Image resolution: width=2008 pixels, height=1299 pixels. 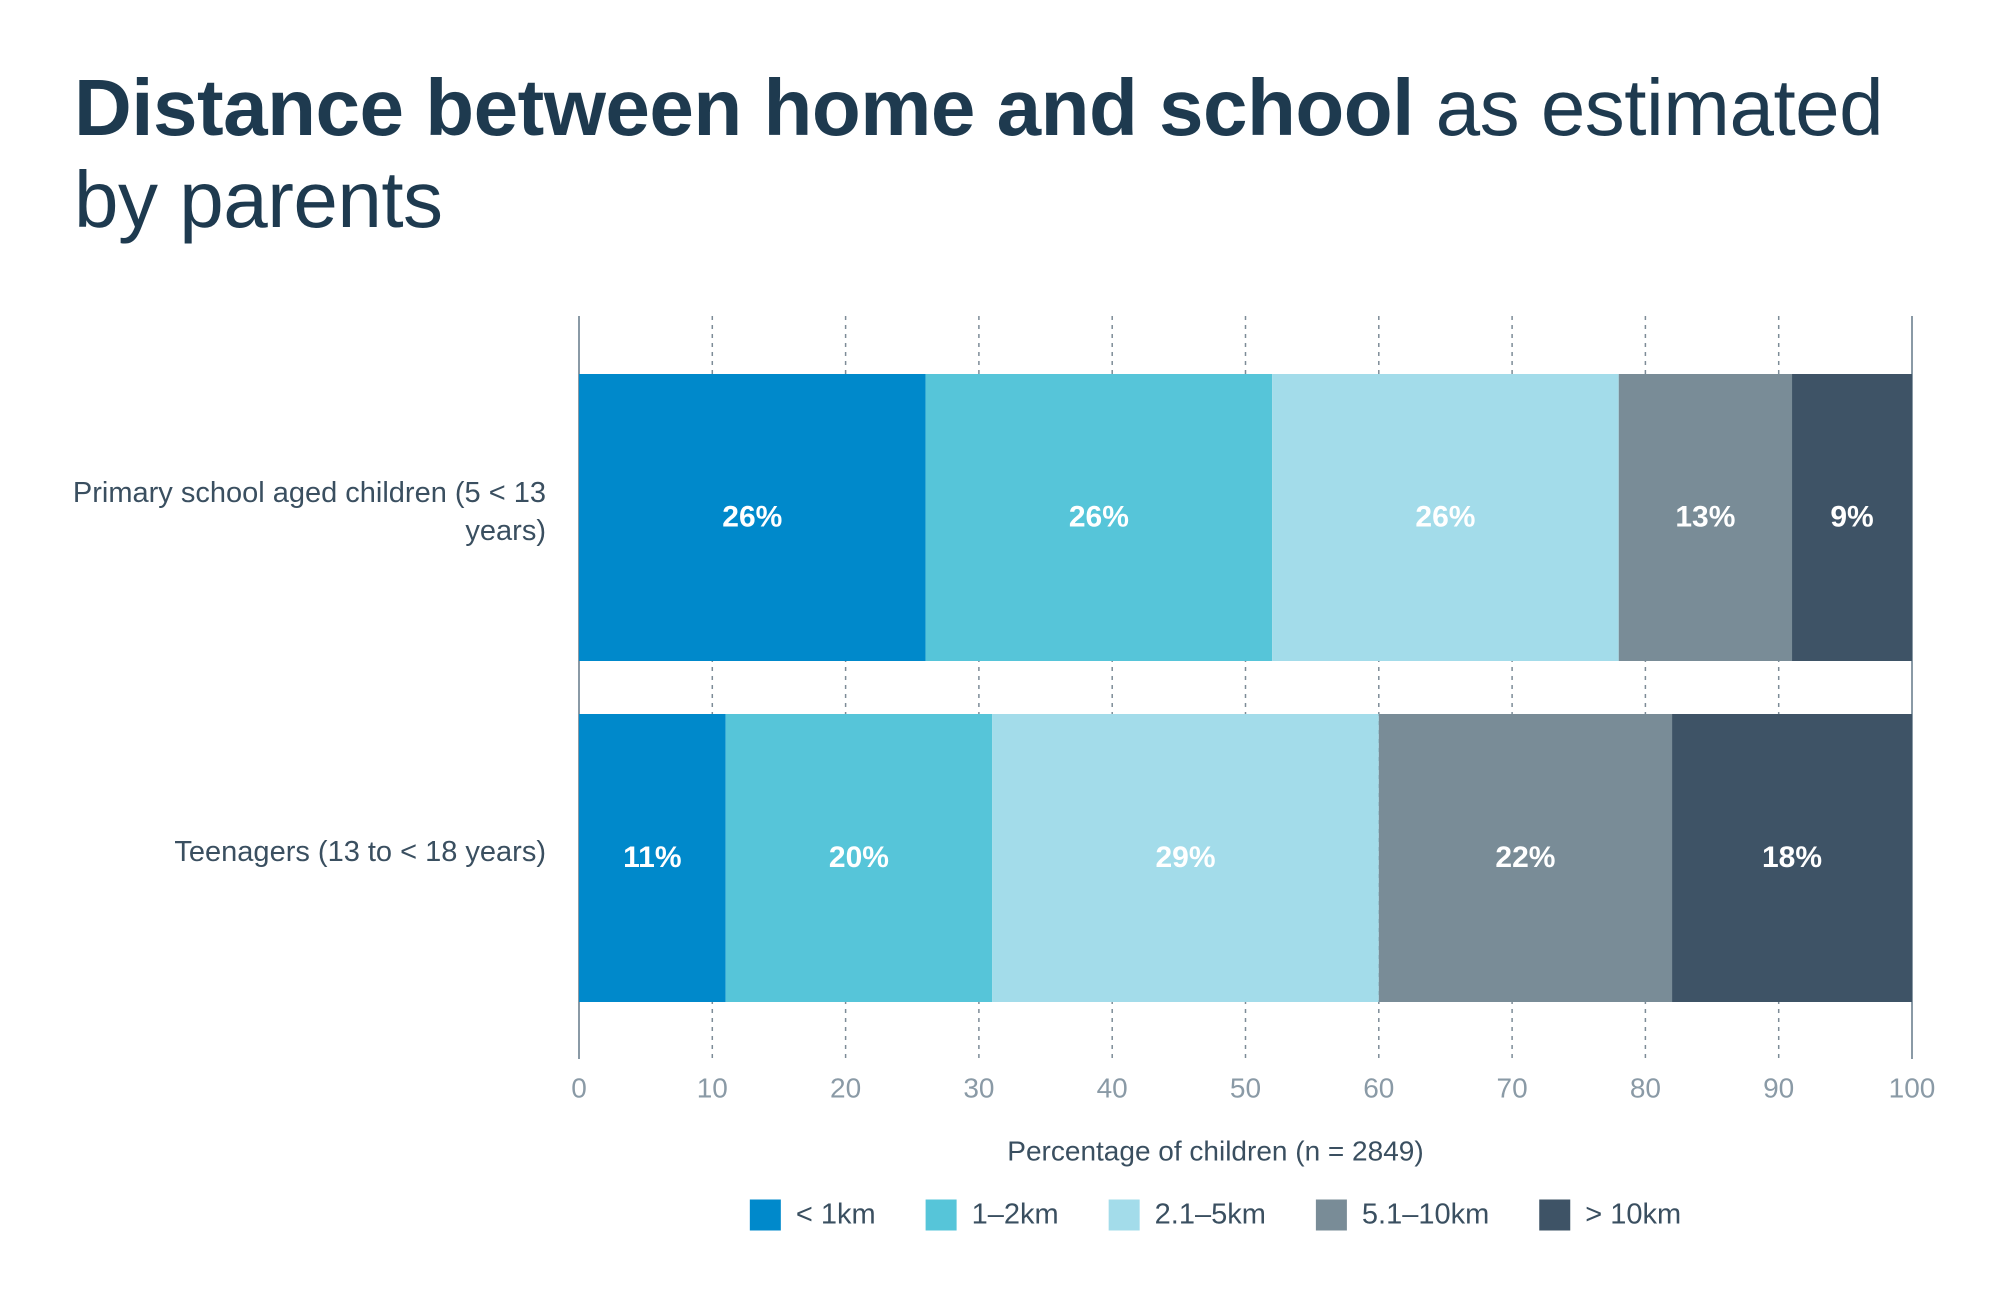 What do you see at coordinates (978, 1087) in the screenshot?
I see `x-tick-label: 30` at bounding box center [978, 1087].